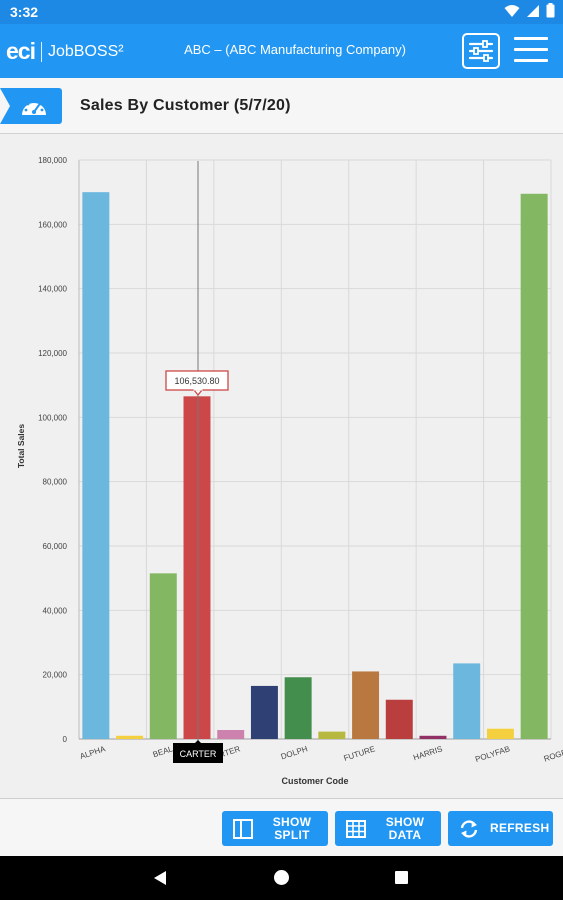  What do you see at coordinates (85, 51) in the screenshot?
I see `logo-product: JobBOSS²` at bounding box center [85, 51].